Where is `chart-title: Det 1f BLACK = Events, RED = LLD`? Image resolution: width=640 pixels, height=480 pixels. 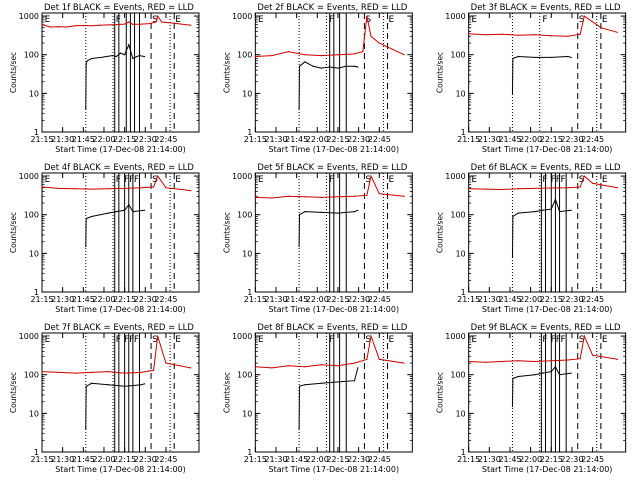
chart-title: Det 1f BLACK = Events, RED = LLD is located at coordinates (119, 8).